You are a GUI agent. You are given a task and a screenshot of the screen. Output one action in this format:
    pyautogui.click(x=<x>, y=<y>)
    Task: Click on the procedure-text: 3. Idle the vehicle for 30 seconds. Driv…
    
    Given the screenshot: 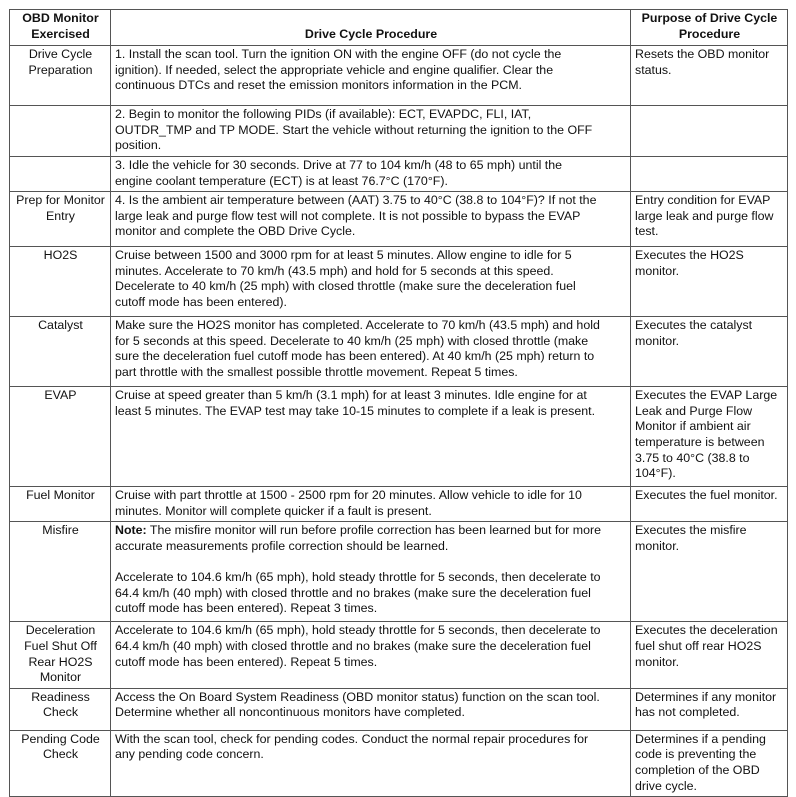 What is the action you would take?
    pyautogui.click(x=339, y=172)
    